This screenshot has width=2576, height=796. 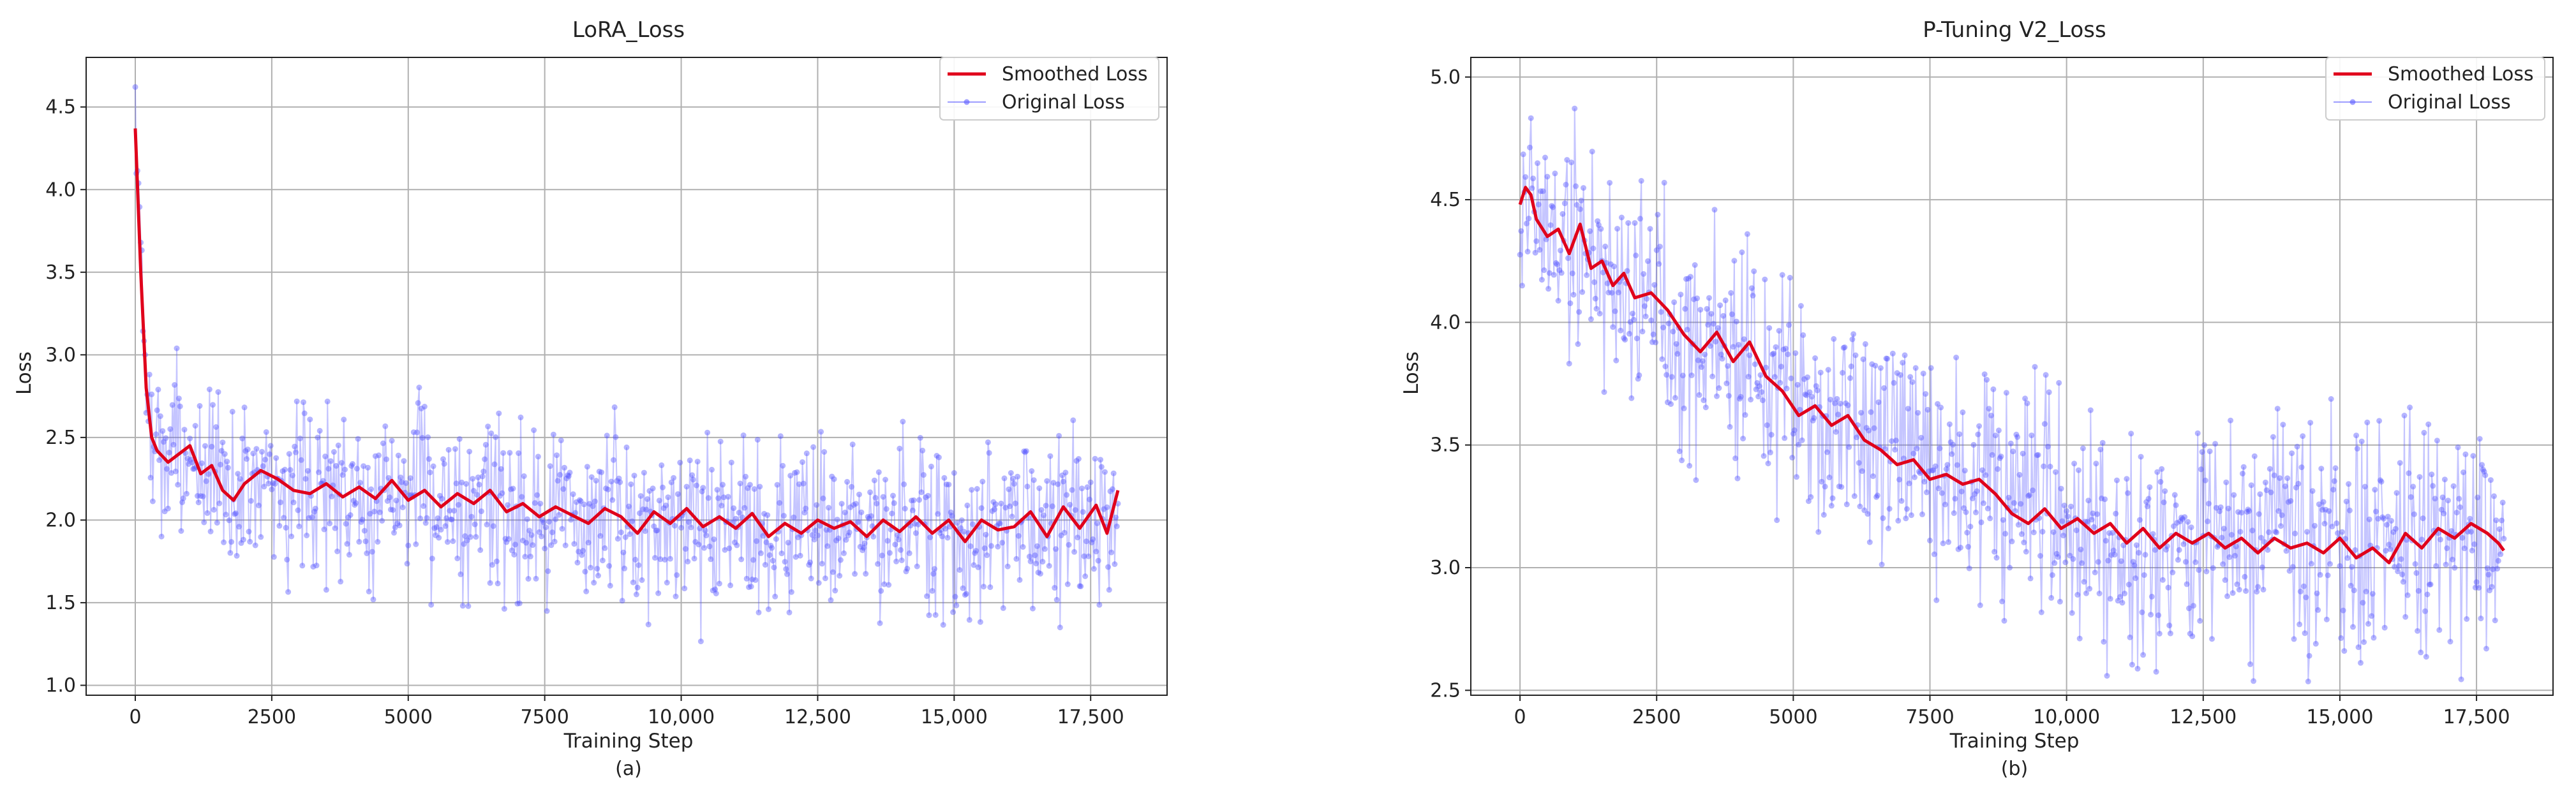 What do you see at coordinates (954, 717) in the screenshot?
I see `x-tick-label: 15,000` at bounding box center [954, 717].